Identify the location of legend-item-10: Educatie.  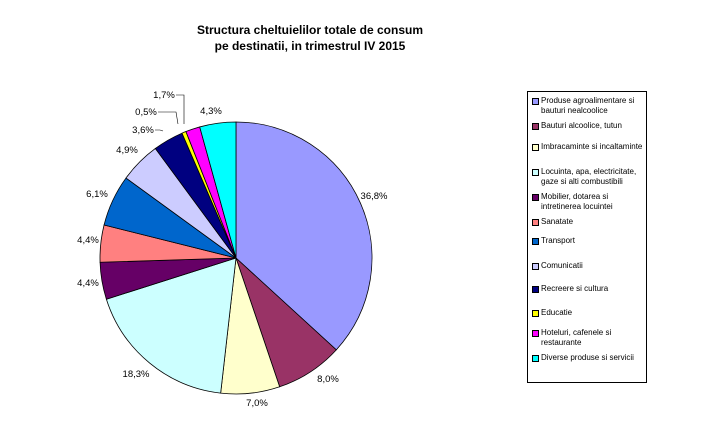
(587, 318).